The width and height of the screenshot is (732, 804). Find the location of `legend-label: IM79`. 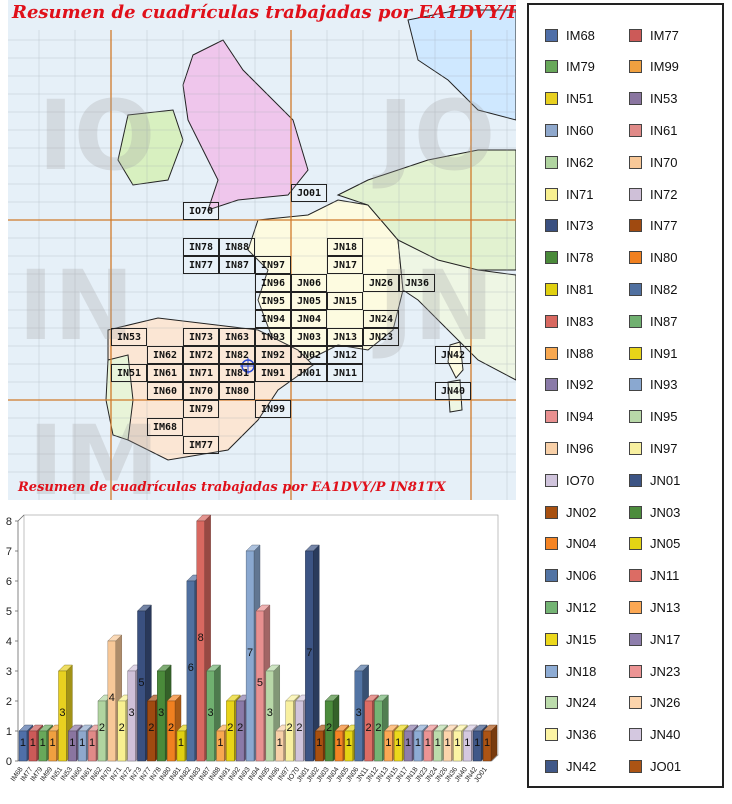

legend-label: IM79 is located at coordinates (580, 67).